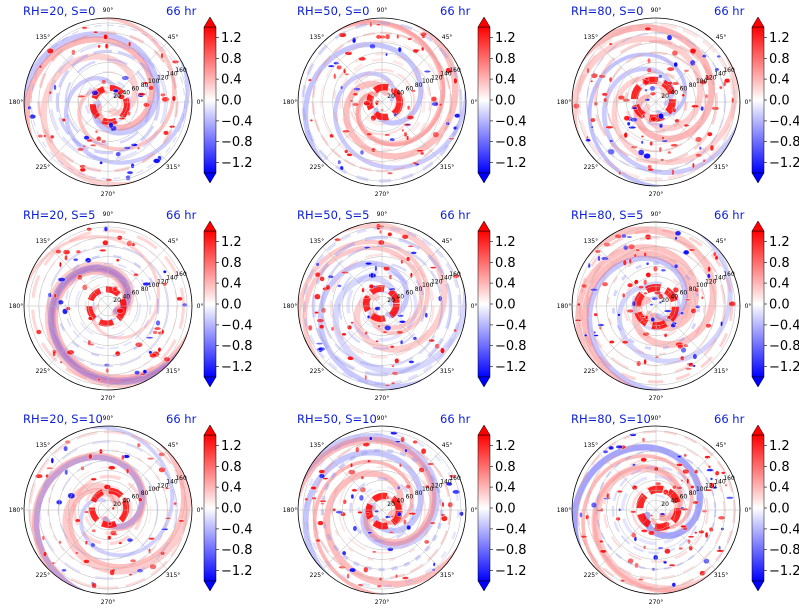  I want to click on colorbar-tick-label: 0.4, so click(231, 80).